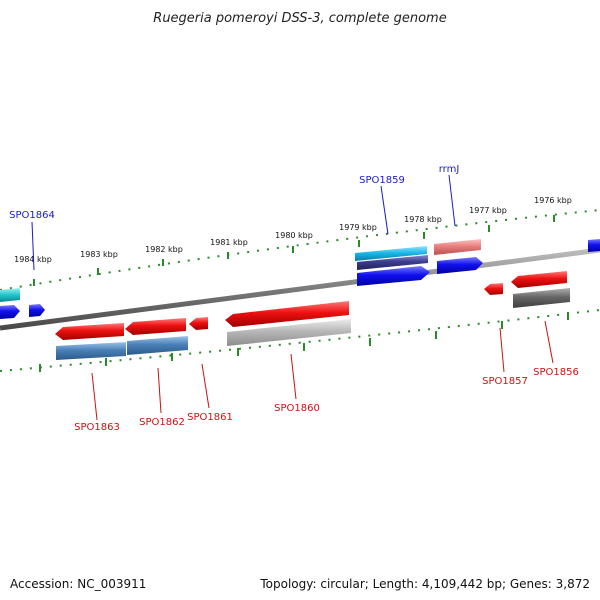 This screenshot has width=600, height=600. I want to click on tick-label: 1978 kbp, so click(423, 219).